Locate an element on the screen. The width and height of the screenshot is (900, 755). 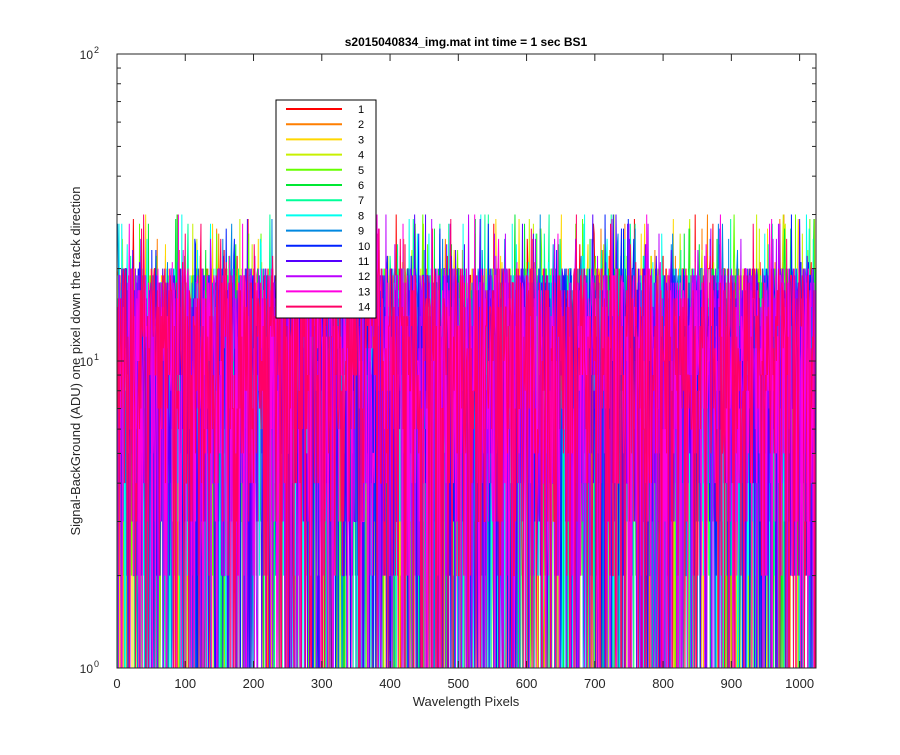
legend-item-3: 3 is located at coordinates (325, 140).